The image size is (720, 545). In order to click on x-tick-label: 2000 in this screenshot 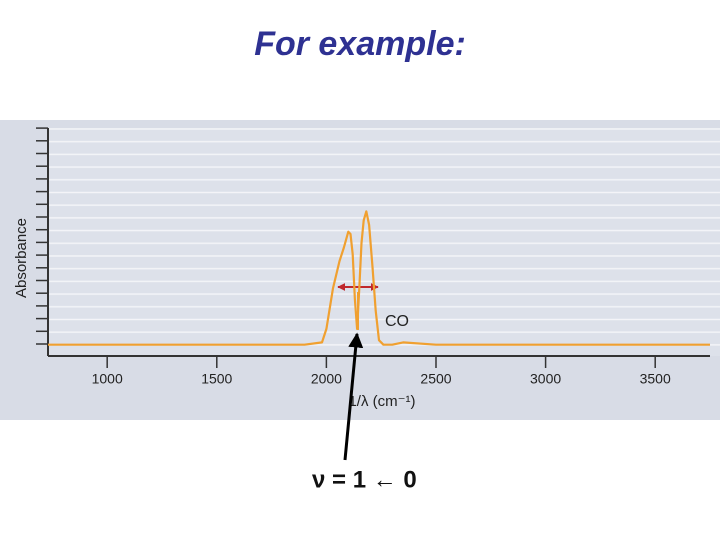, I will do `click(326, 379)`.